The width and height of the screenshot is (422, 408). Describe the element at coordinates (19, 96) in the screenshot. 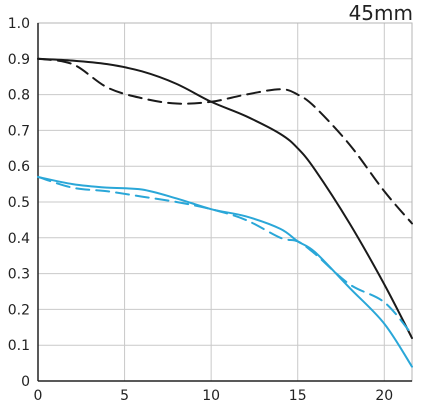

I see `y-tick-label: 0.8` at that location.